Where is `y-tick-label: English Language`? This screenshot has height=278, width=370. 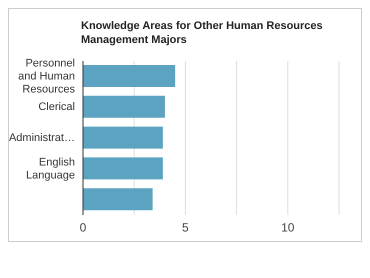 y-tick-label: English Language is located at coordinates (50, 169).